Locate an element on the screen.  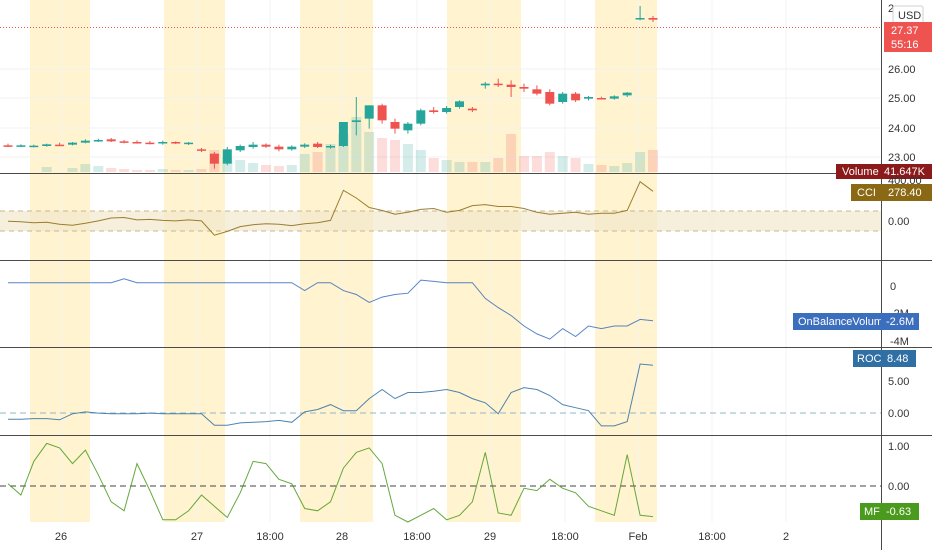
cci-legend: CCI 278.40 is located at coordinates (891, 192).